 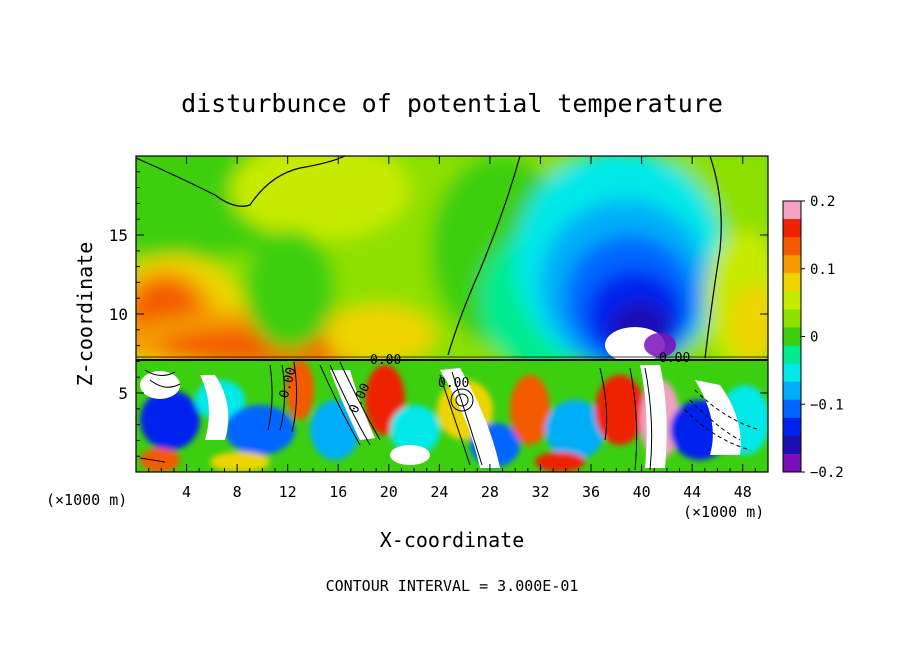 I want to click on y-tick-label: 5, so click(x=123, y=393).